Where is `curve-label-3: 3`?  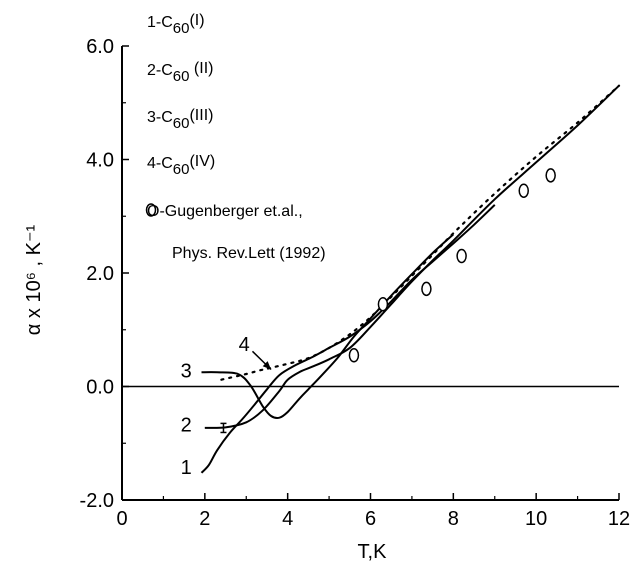 curve-label-3: 3 is located at coordinates (186, 372).